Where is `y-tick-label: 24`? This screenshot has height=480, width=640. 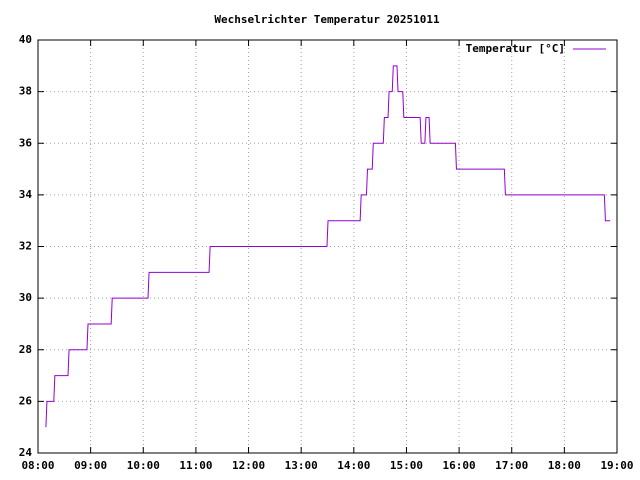 y-tick-label: 24 is located at coordinates (26, 452).